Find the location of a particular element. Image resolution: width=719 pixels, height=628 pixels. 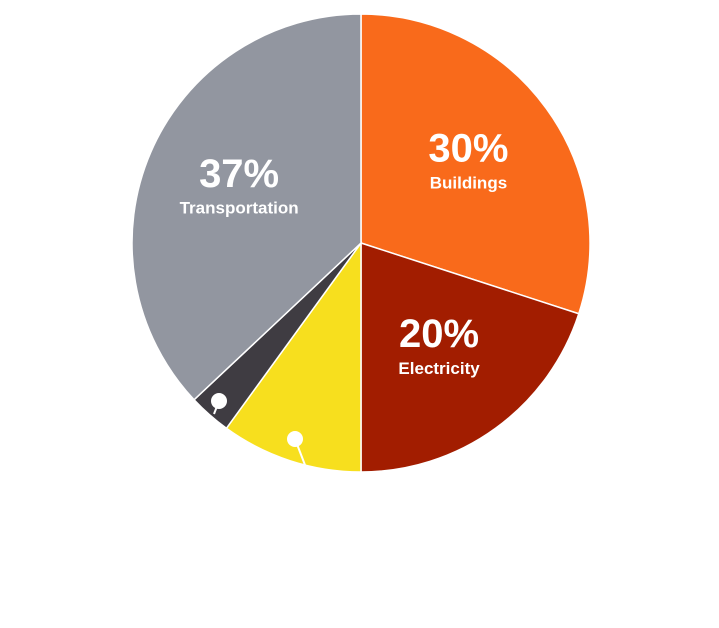

slice-label: Electricity is located at coordinates (439, 368).